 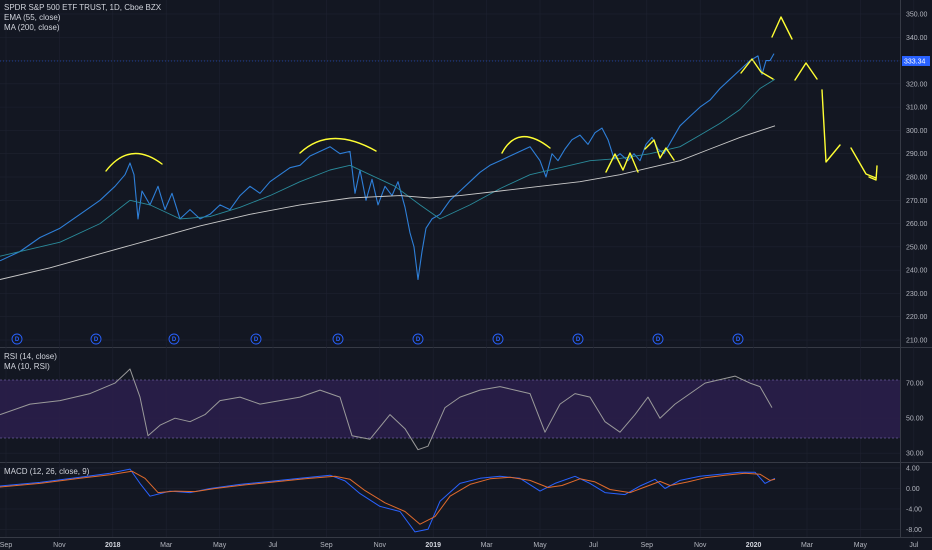 I want to click on main-legend-ma: MA (200, close), so click(x=32, y=27).